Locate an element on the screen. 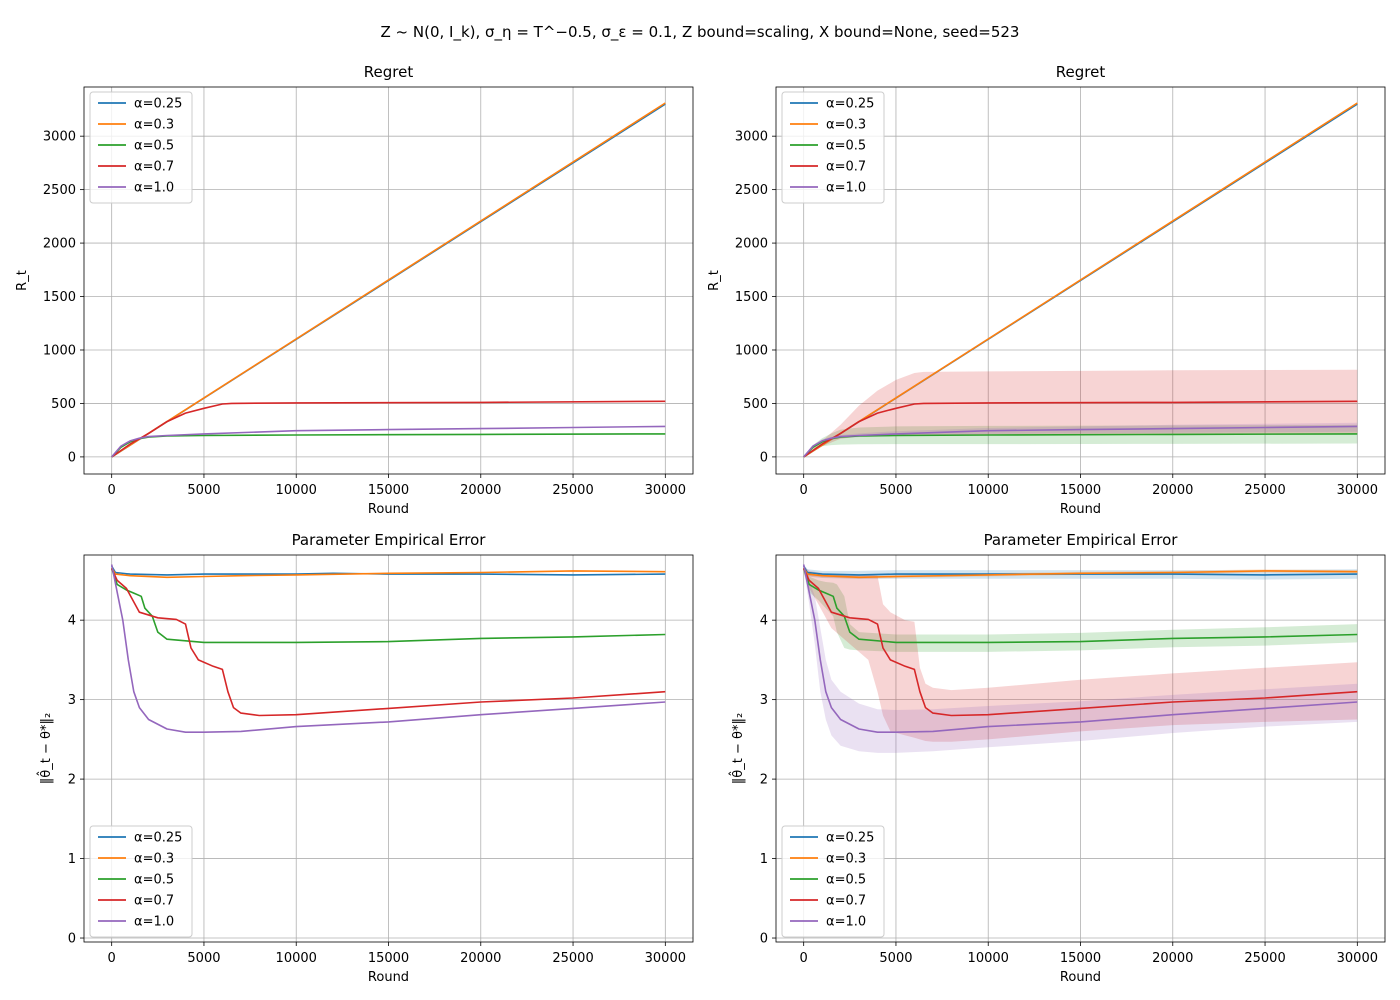  plot-area-error-mean is located at coordinates (388, 649).